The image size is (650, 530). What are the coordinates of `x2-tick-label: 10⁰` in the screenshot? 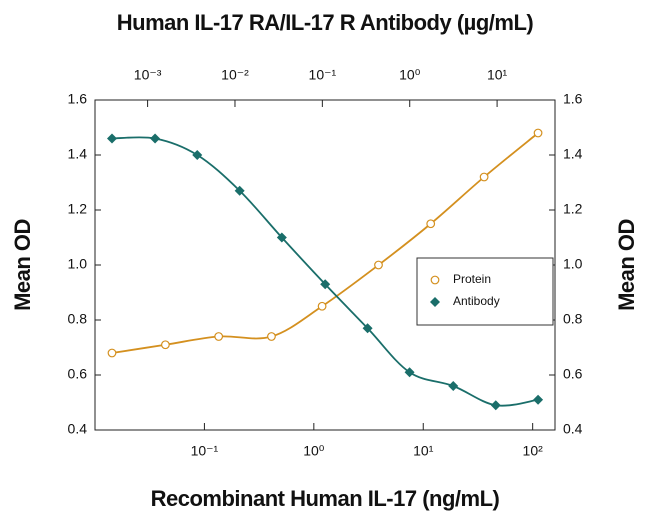 It's located at (410, 75).